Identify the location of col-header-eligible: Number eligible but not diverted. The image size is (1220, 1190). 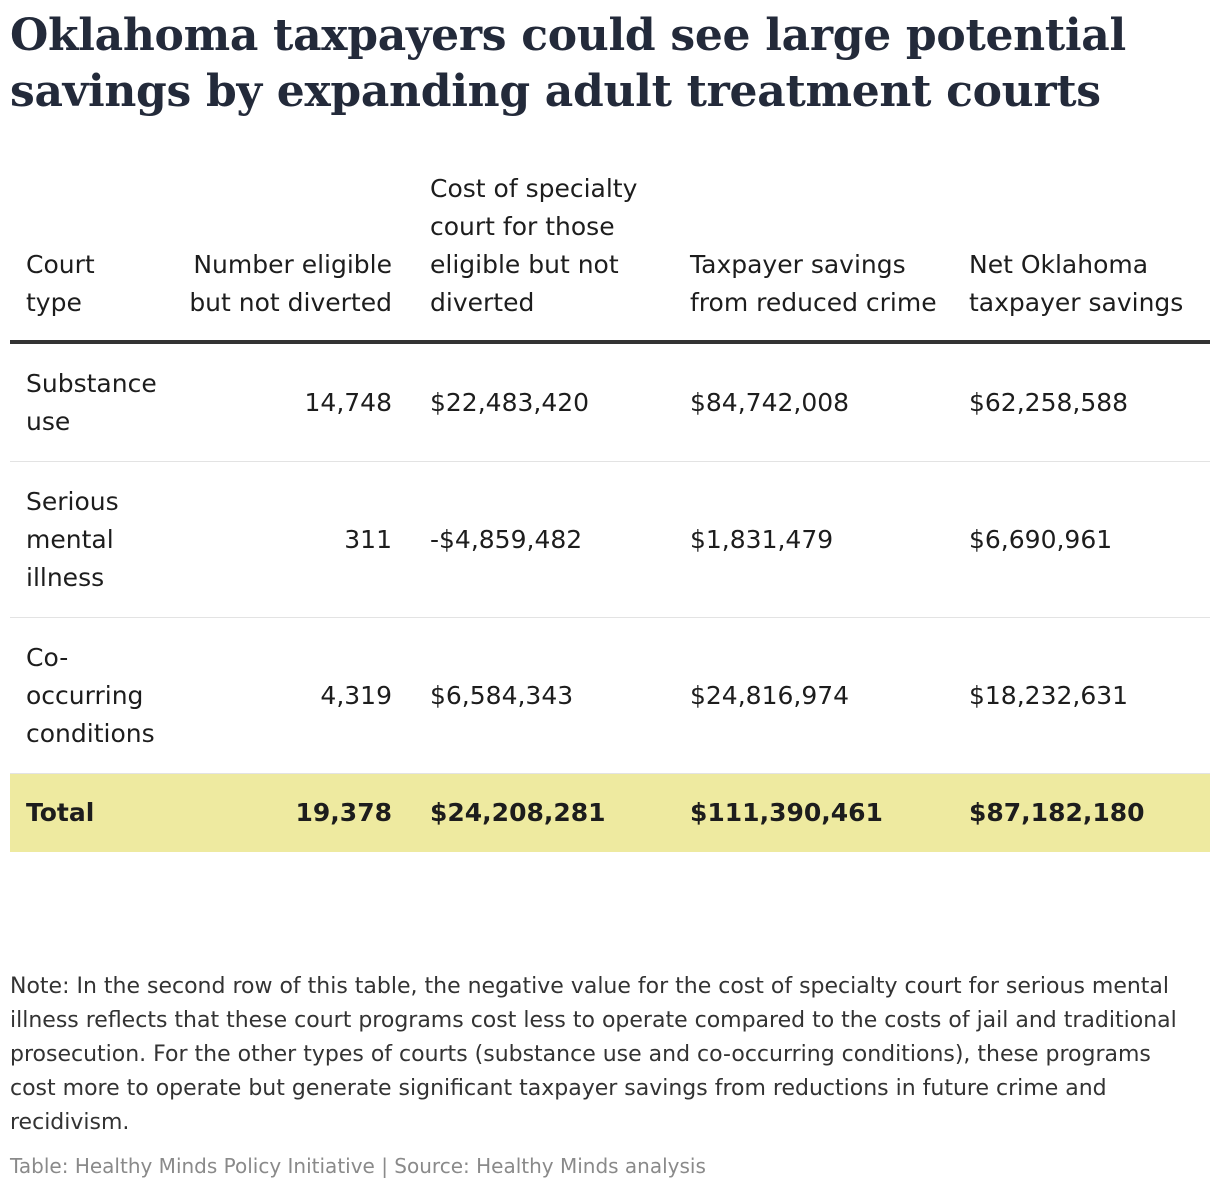
(287, 257).